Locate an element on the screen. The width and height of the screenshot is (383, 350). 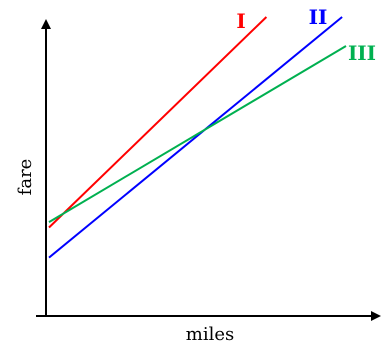
y-axis-label: fare is located at coordinates (25, 177).